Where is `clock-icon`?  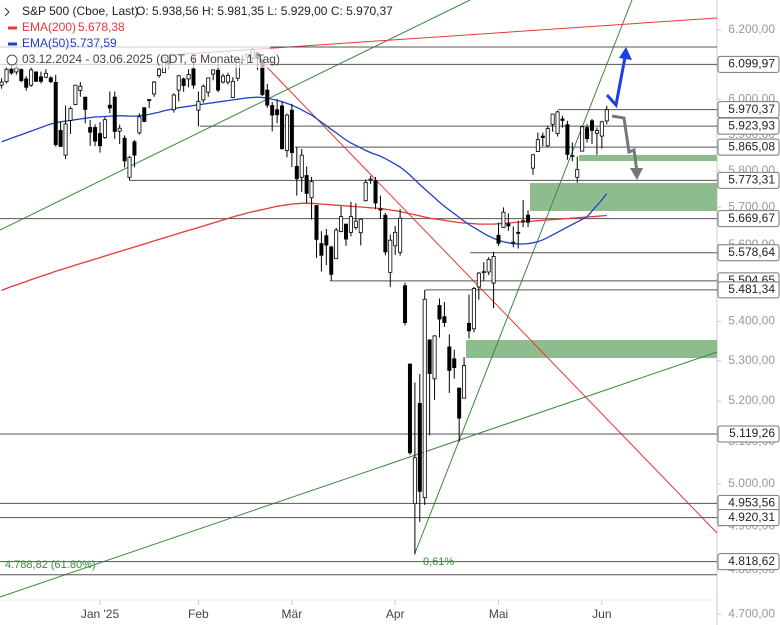
clock-icon is located at coordinates (12, 60).